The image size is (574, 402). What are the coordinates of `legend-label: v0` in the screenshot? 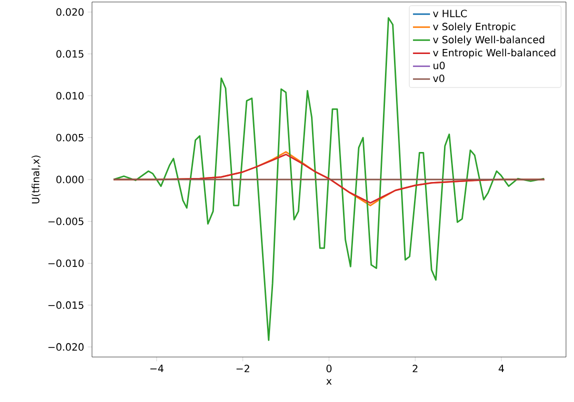 It's located at (438, 78).